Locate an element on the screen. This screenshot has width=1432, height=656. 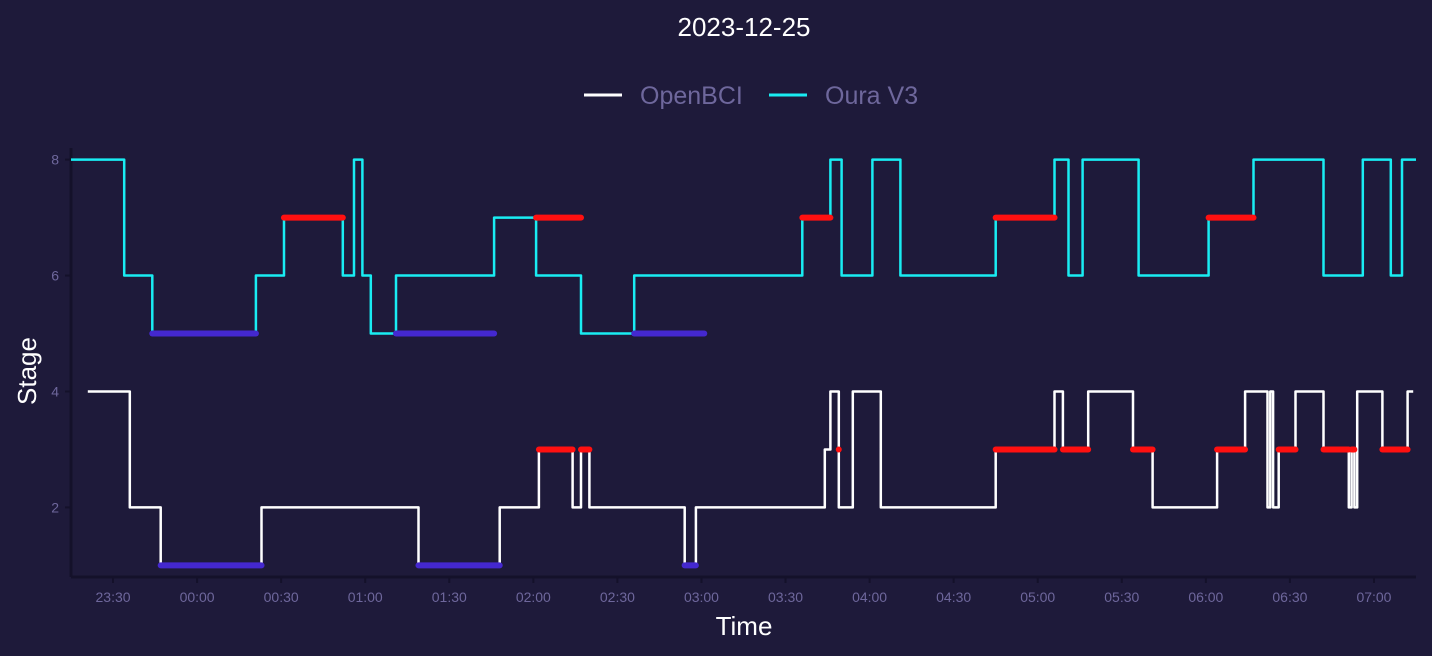
x-tick-label: 07:00 is located at coordinates (1373, 597).